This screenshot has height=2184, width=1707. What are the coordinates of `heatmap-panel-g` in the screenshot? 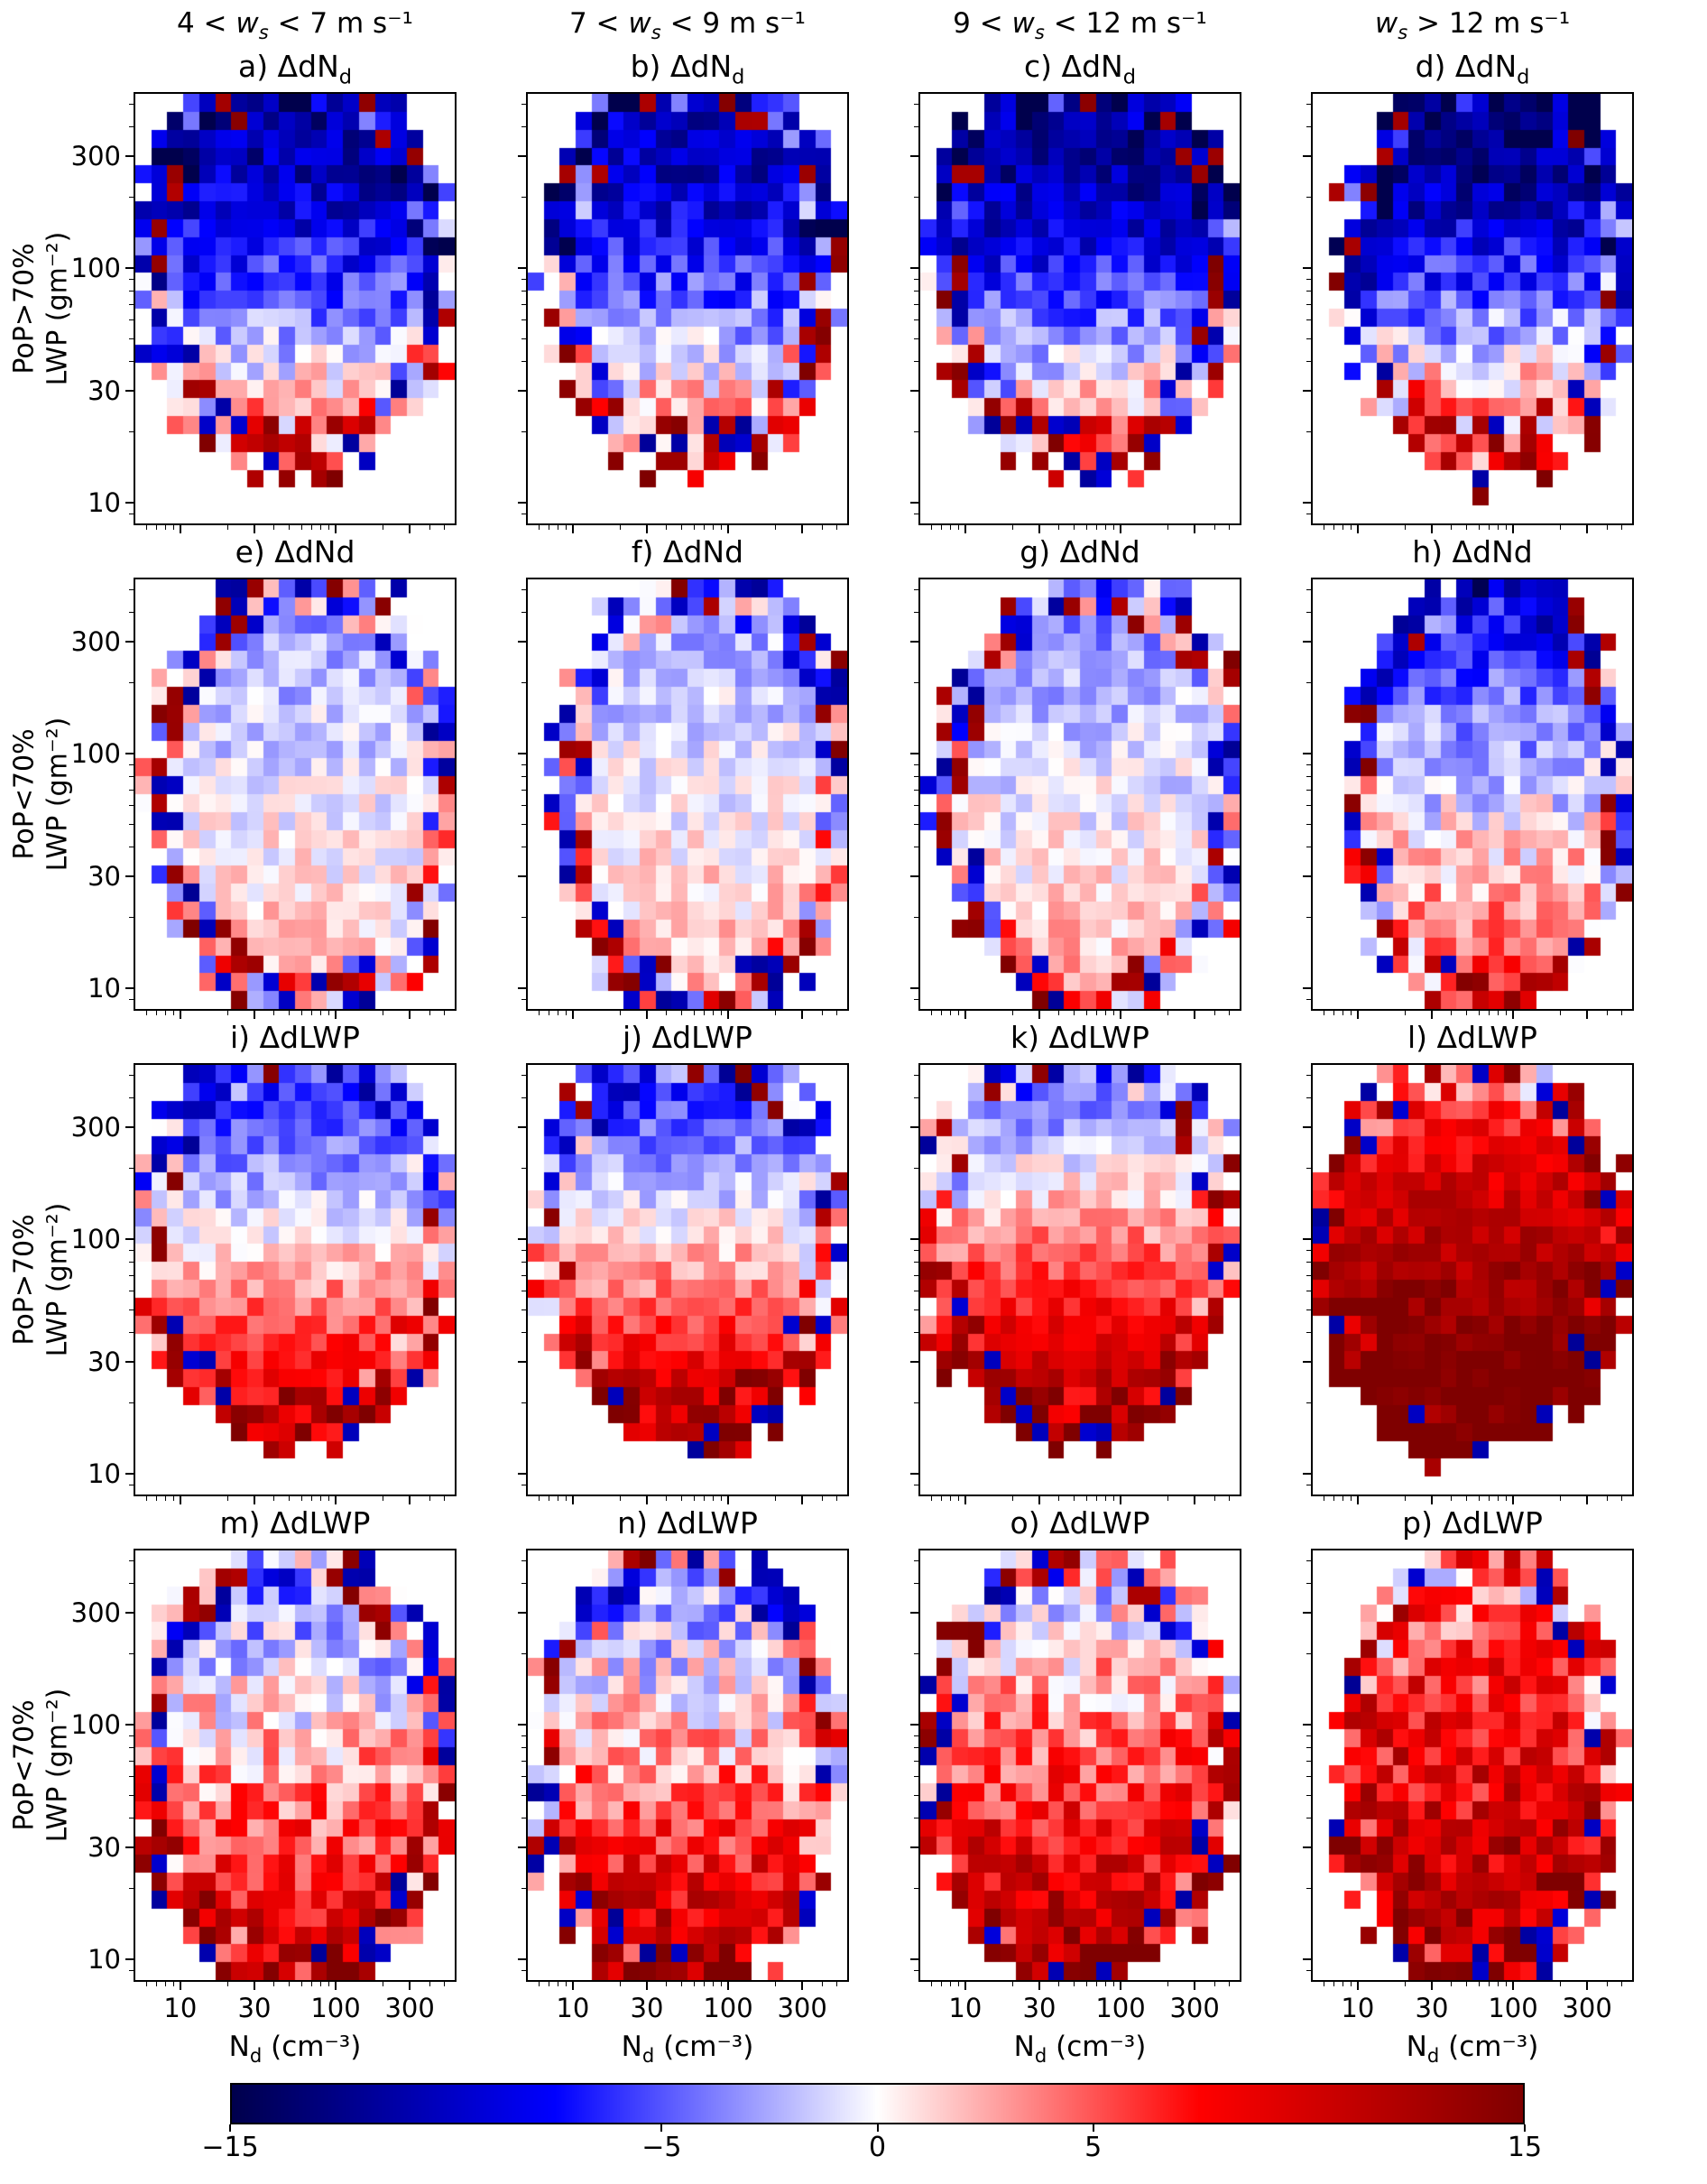 It's located at (1079, 794).